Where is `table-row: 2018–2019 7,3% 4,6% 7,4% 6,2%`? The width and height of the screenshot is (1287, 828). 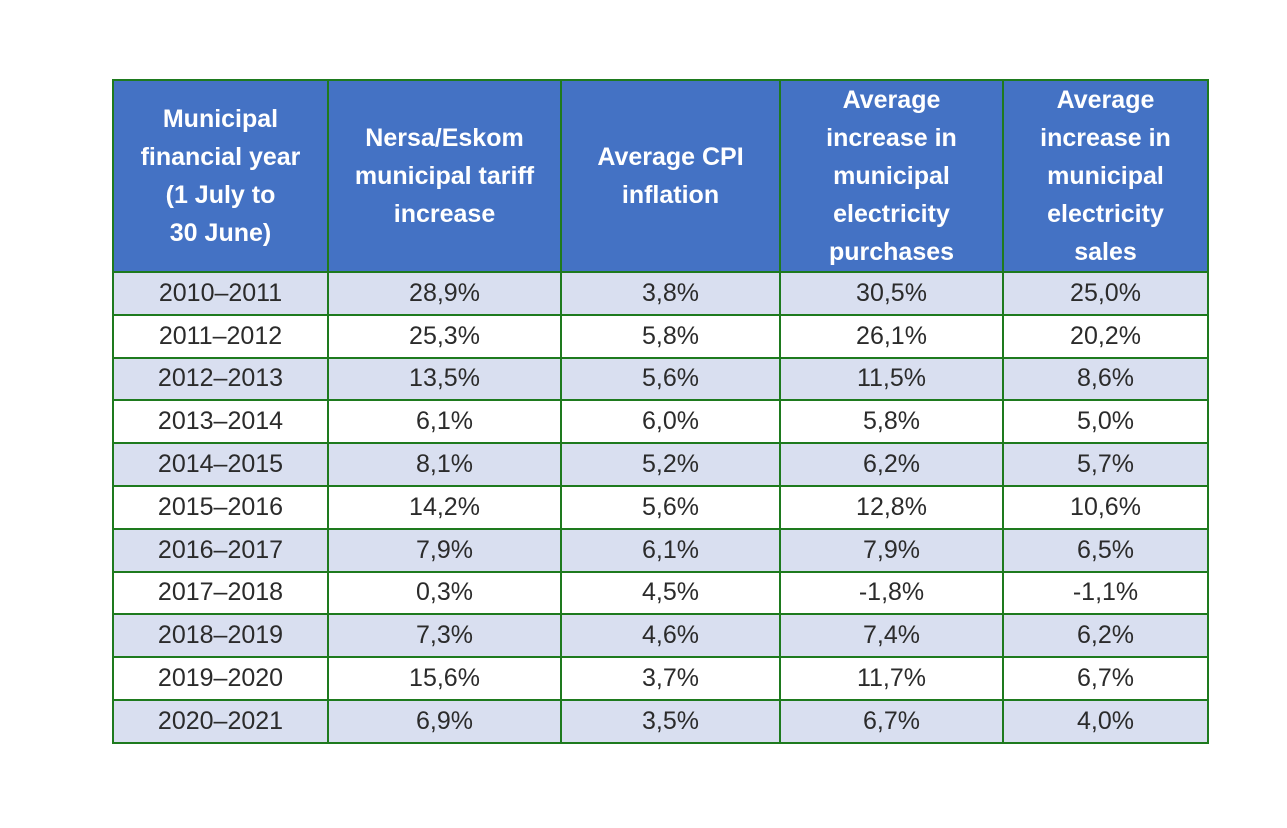
table-row: 2018–2019 7,3% 4,6% 7,4% 6,2% is located at coordinates (660, 636).